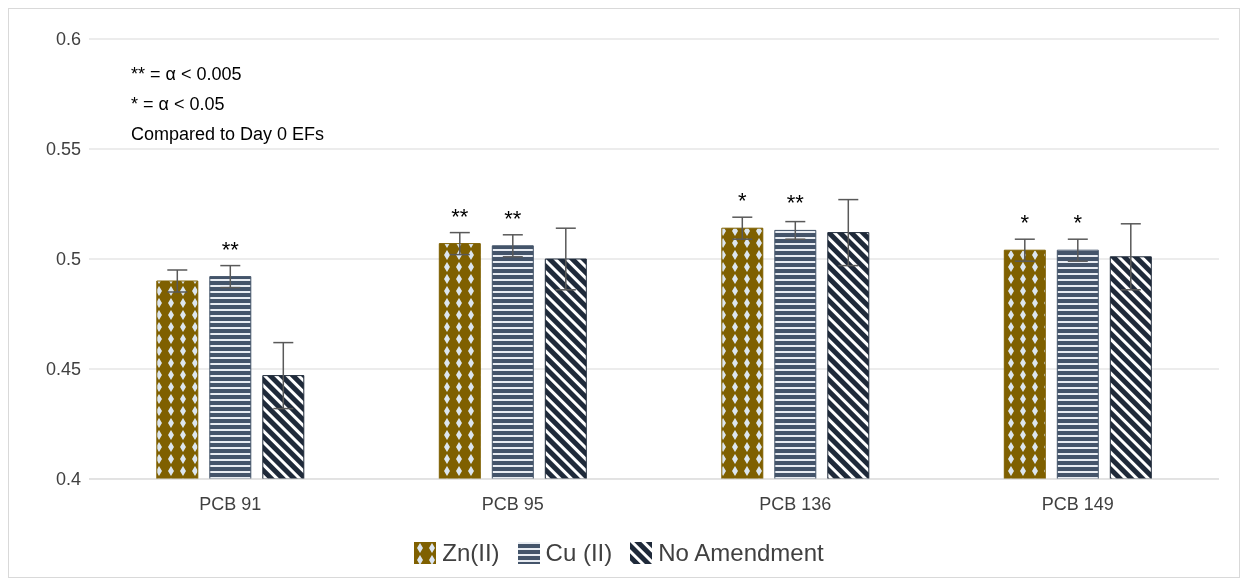 Image resolution: width=1248 pixels, height=585 pixels. What do you see at coordinates (1077, 503) in the screenshot?
I see `x-tick-label: PCB 149` at bounding box center [1077, 503].